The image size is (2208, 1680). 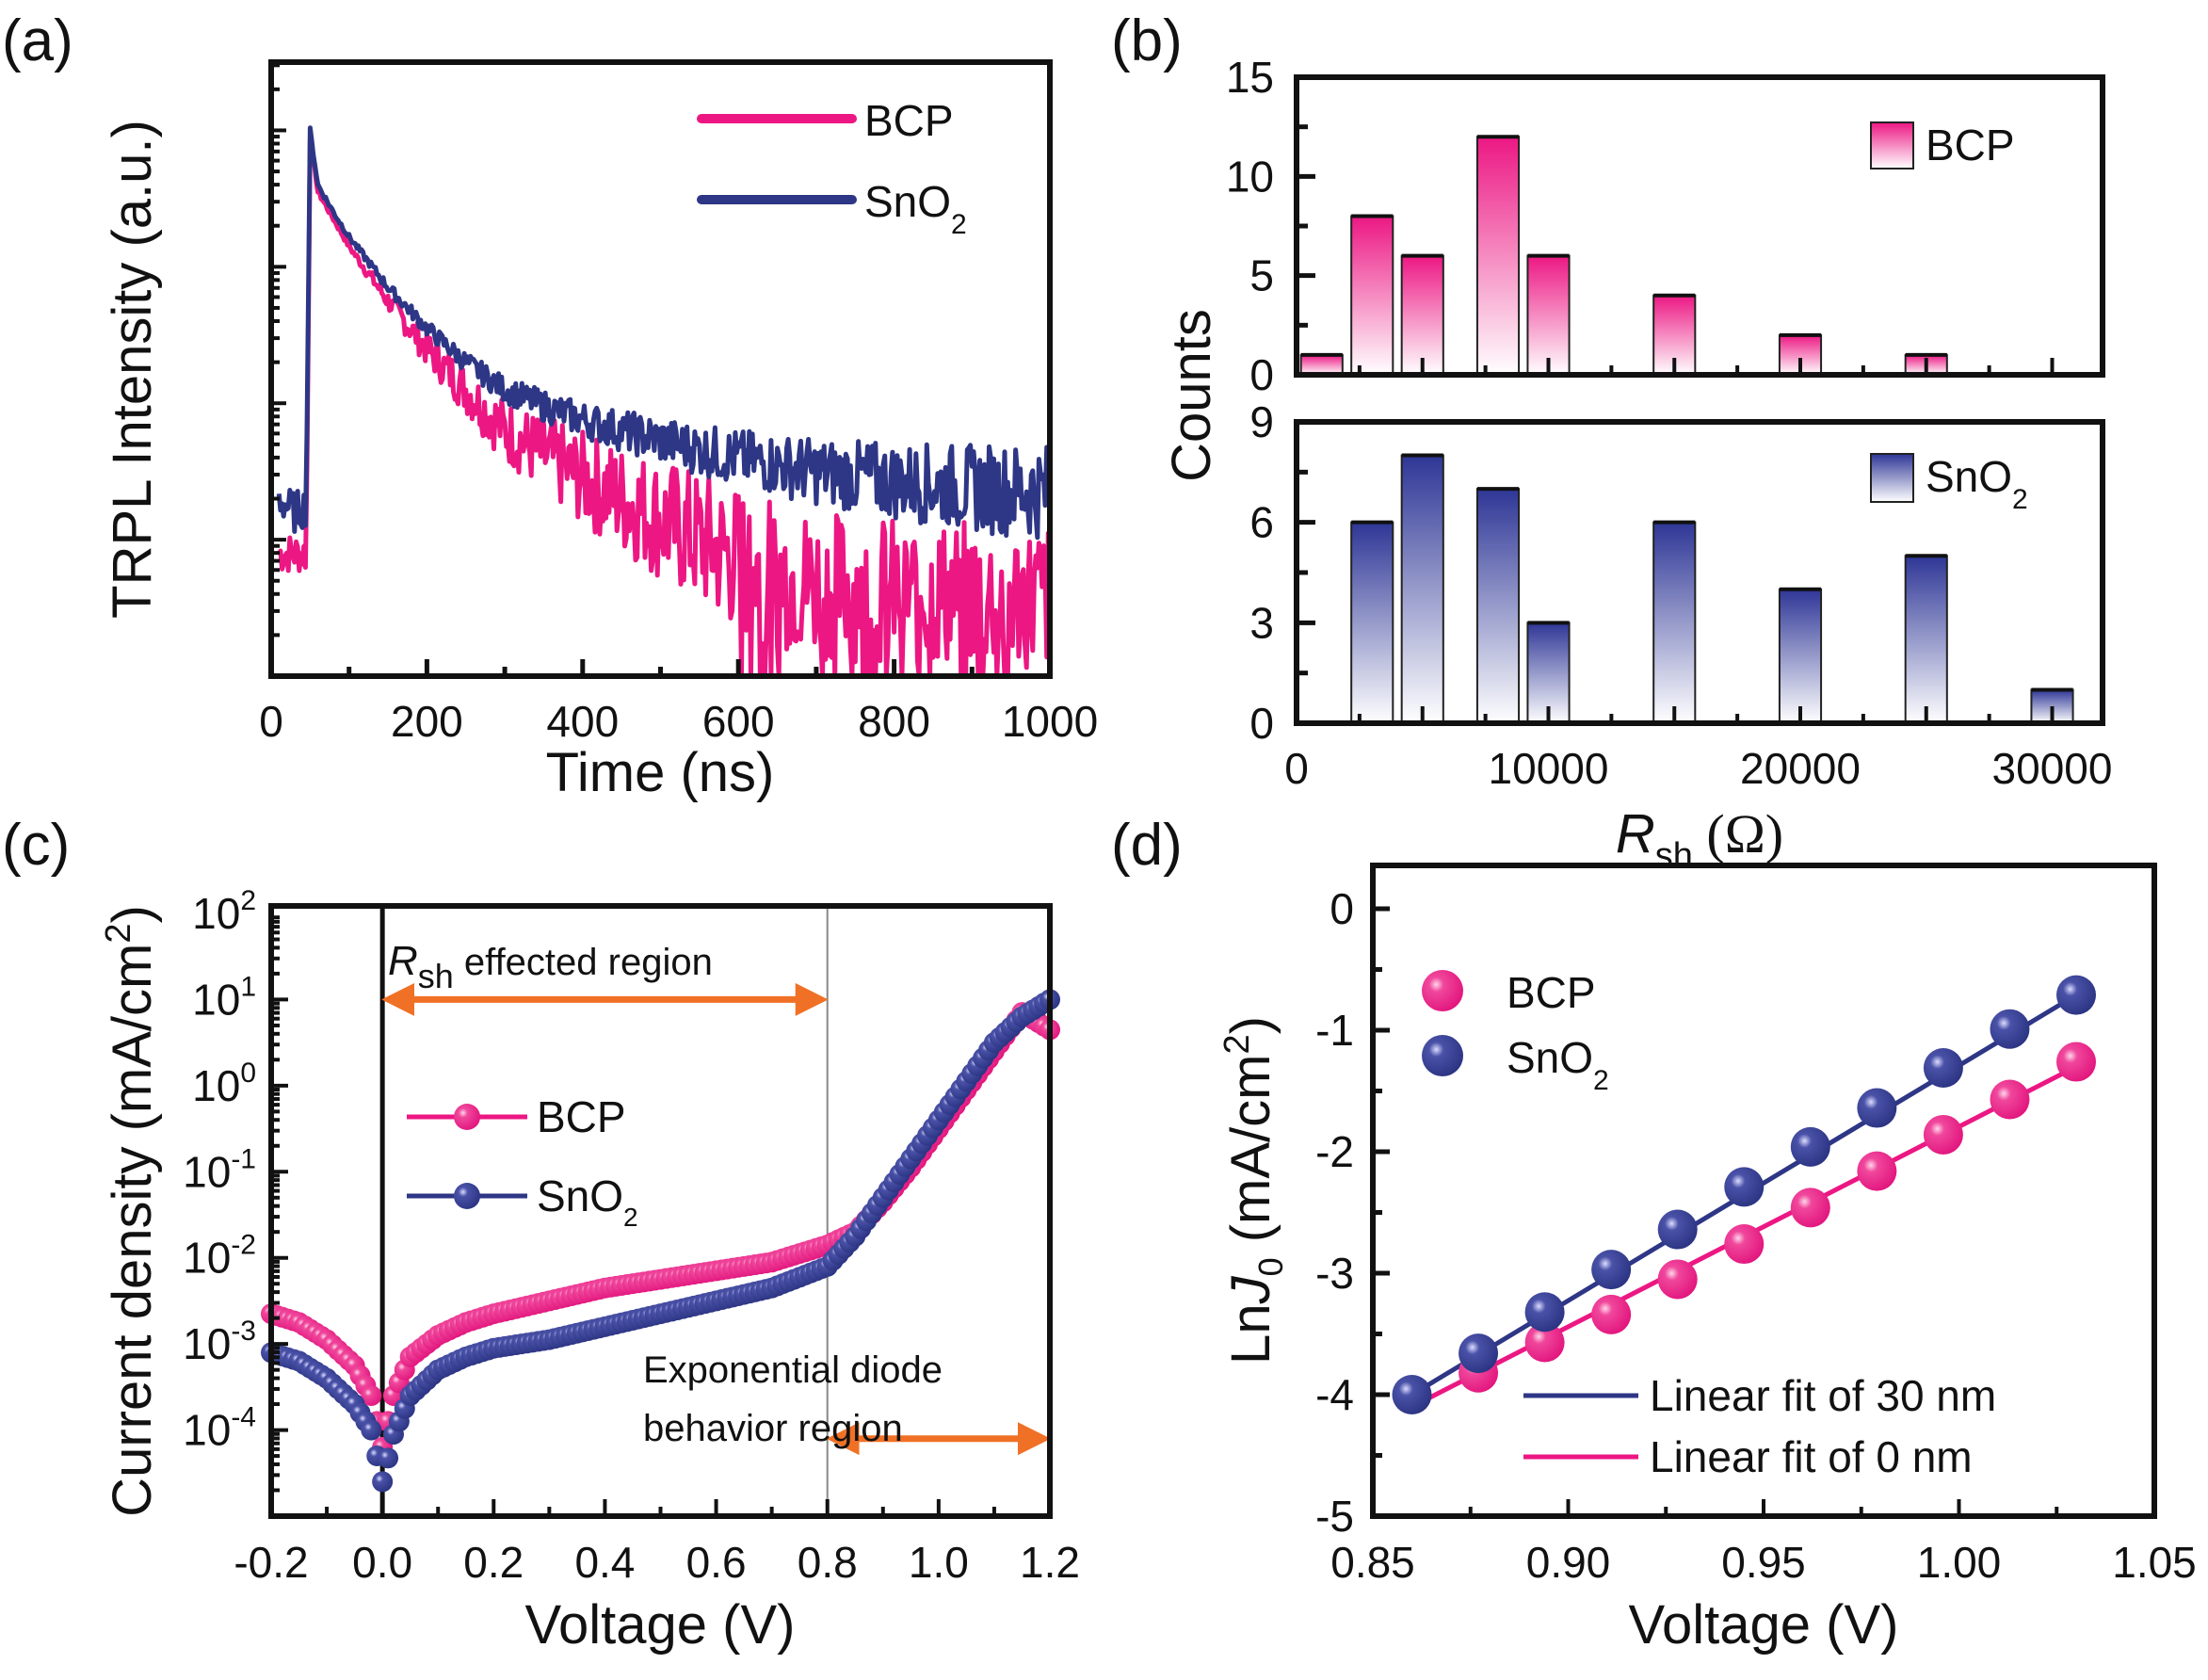 What do you see at coordinates (832, 168) in the screenshot?
I see `panel-a-legend: BCP SnO2` at bounding box center [832, 168].